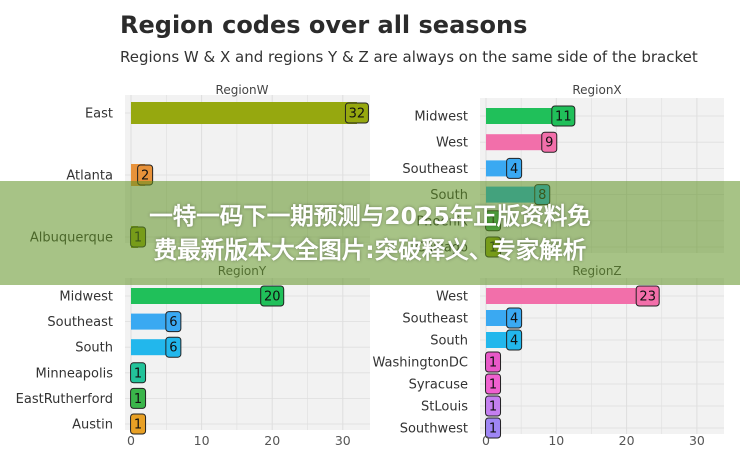 This screenshot has height=464, width=740. What do you see at coordinates (145, 176) in the screenshot?
I see `value-label: 2` at bounding box center [145, 176].